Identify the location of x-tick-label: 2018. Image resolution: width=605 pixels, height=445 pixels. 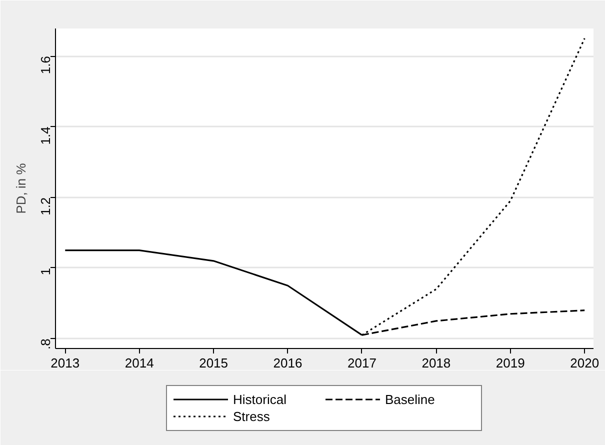
(436, 363).